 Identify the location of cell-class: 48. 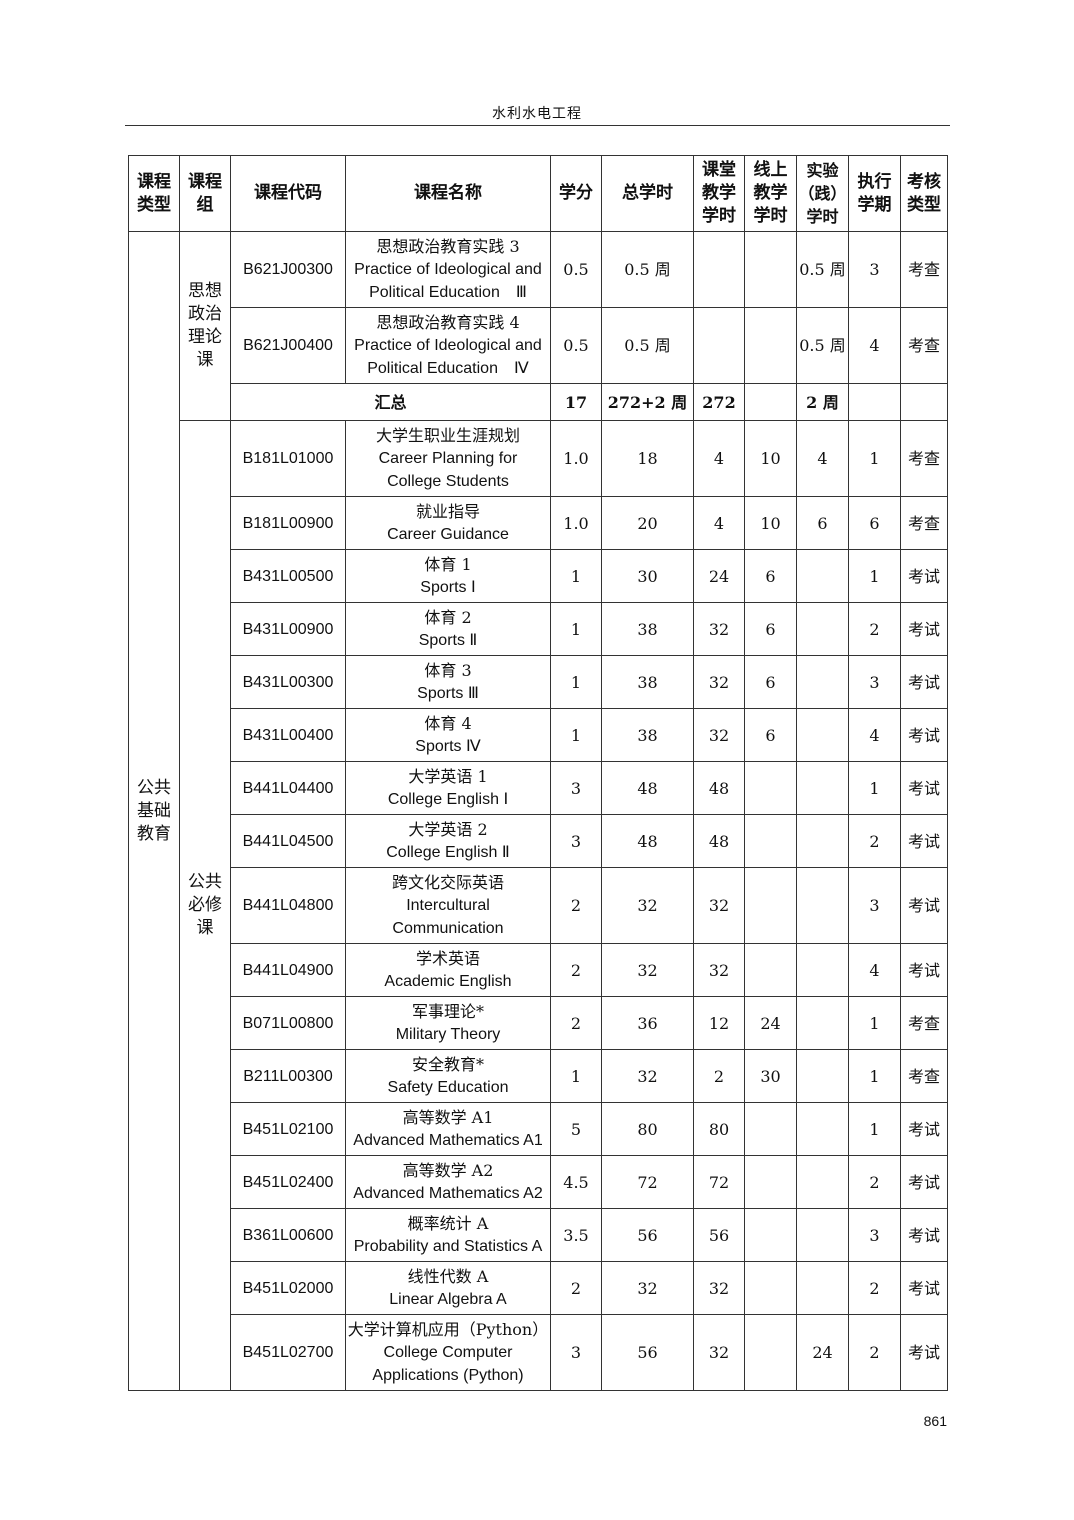
(719, 841).